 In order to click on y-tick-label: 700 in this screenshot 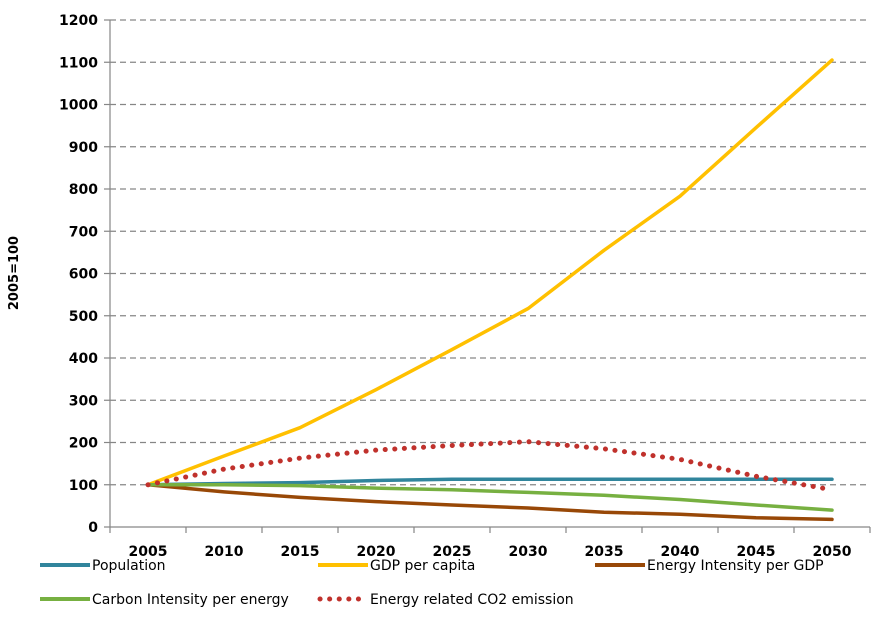, I will do `click(83, 232)`.